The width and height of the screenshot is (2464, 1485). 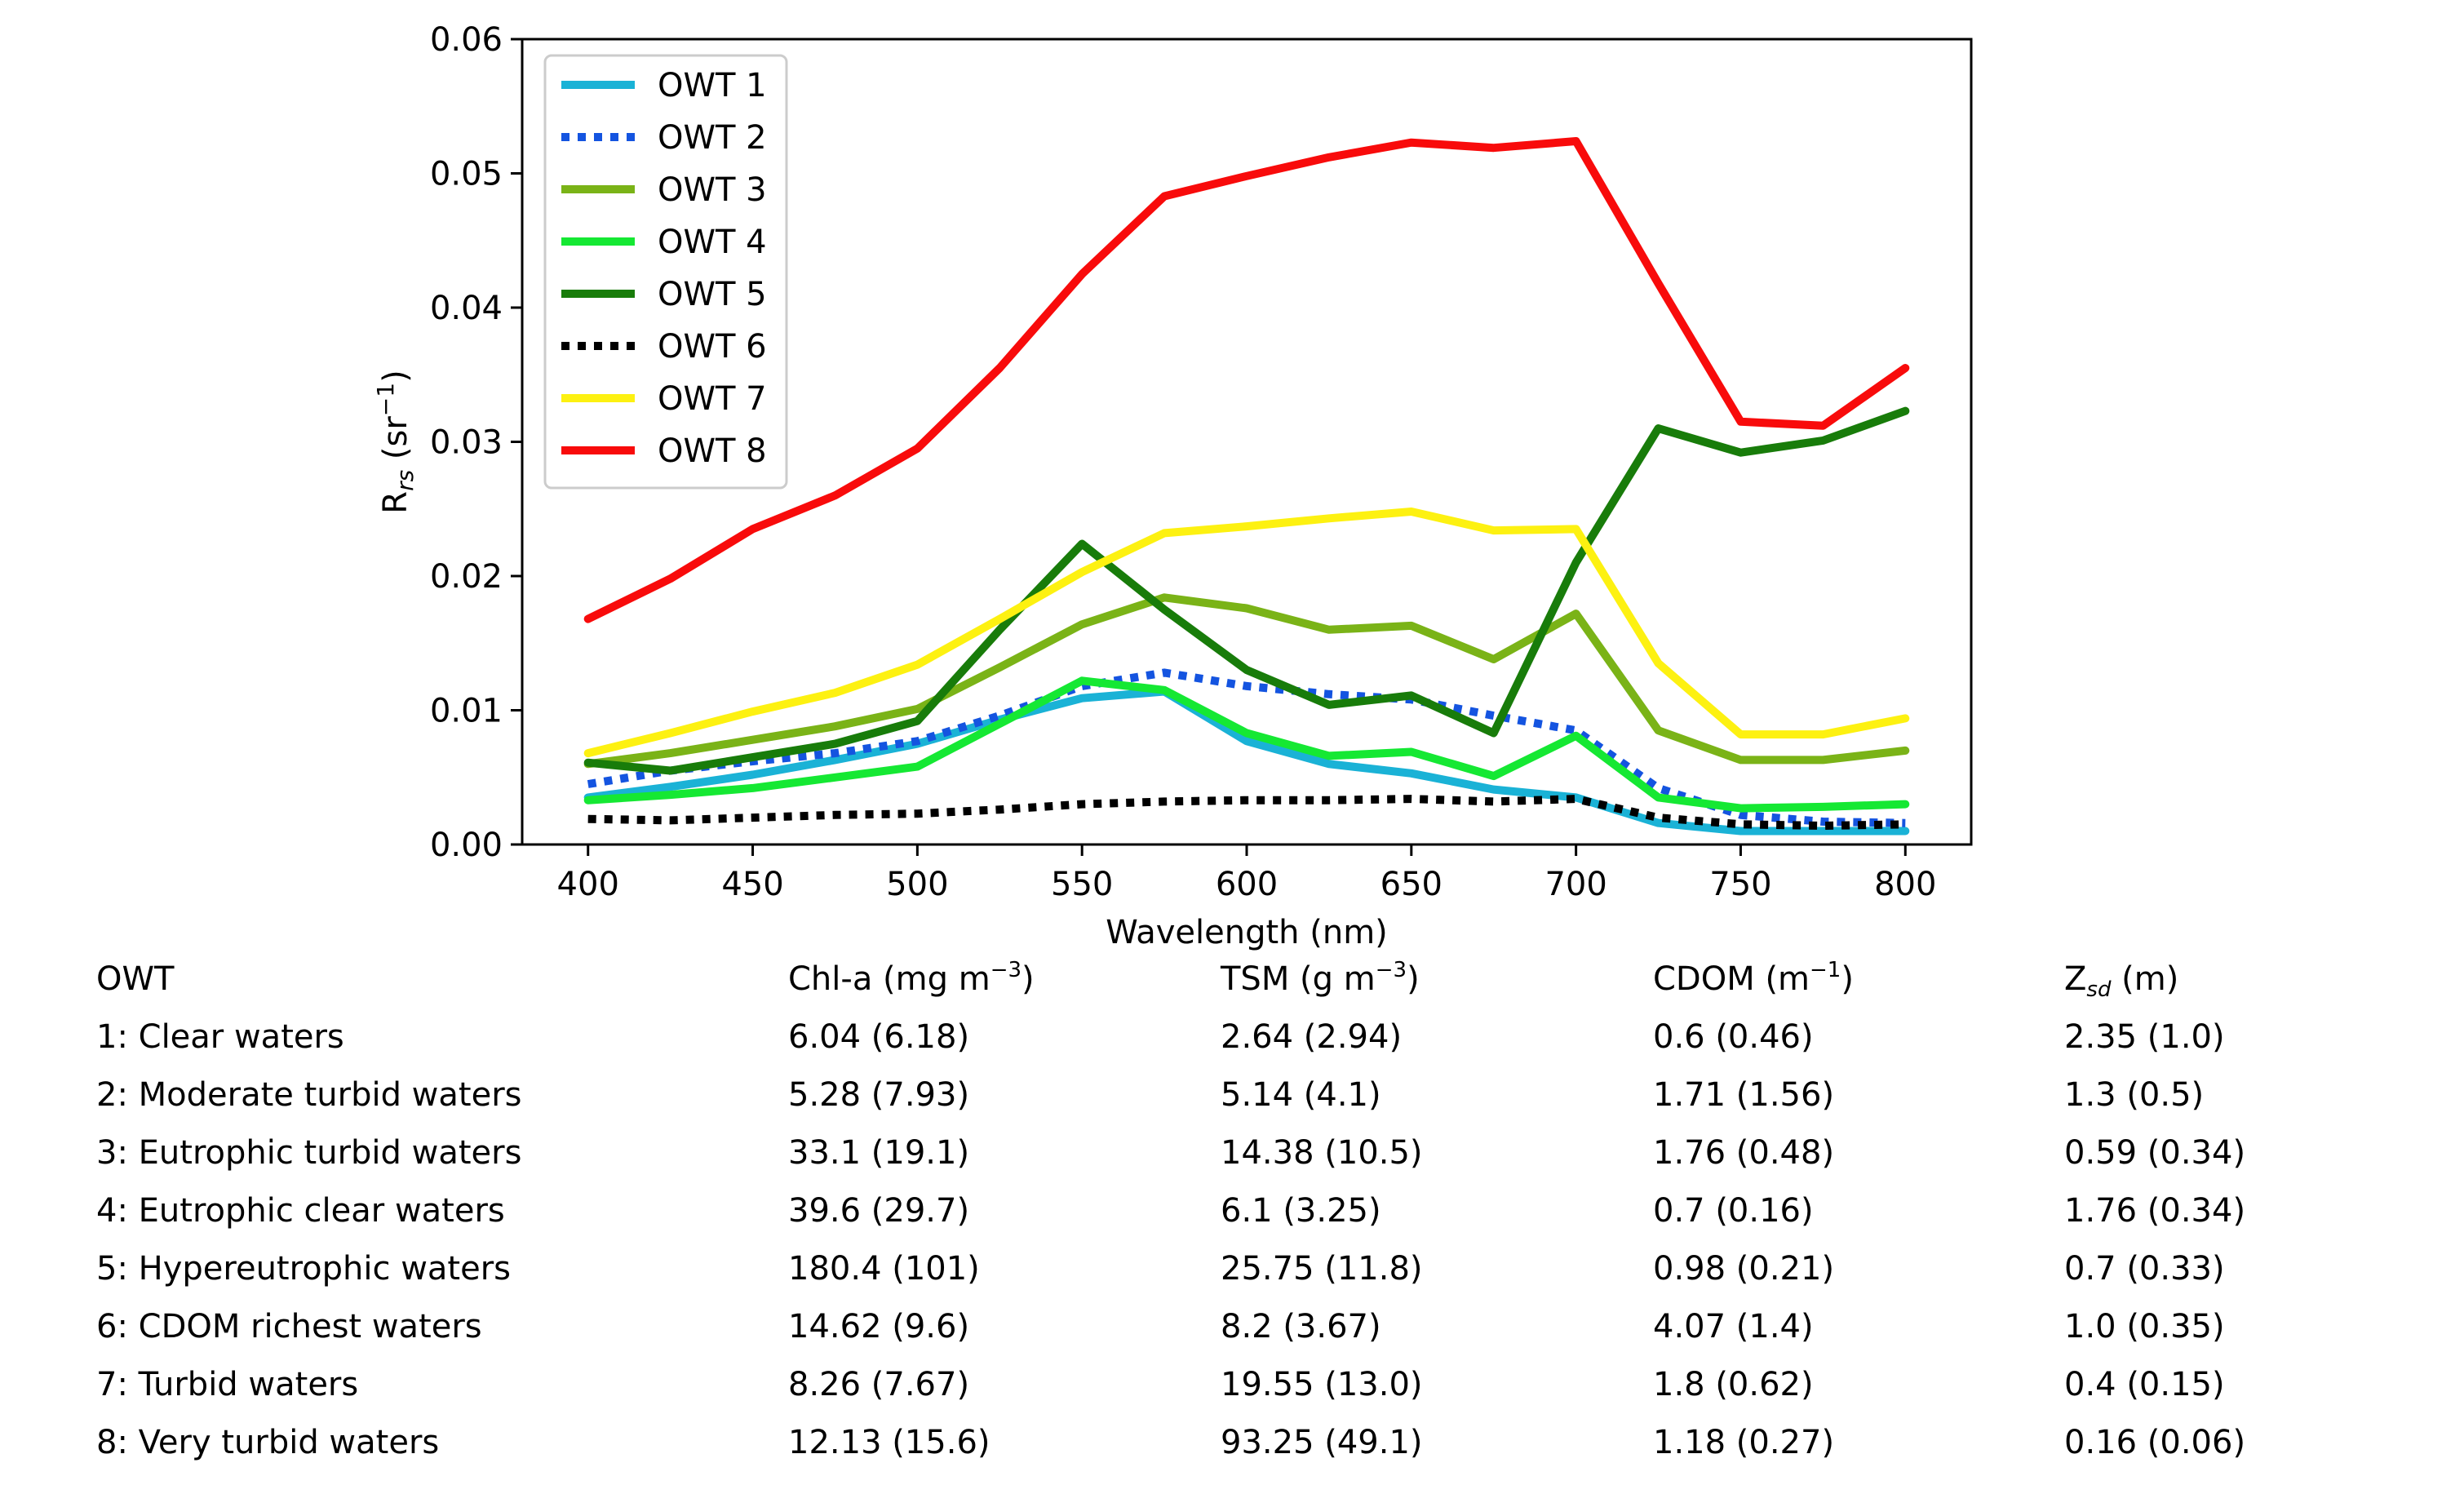 I want to click on table-cell-cdom: 0.98 (0.21), so click(x=1744, y=1269).